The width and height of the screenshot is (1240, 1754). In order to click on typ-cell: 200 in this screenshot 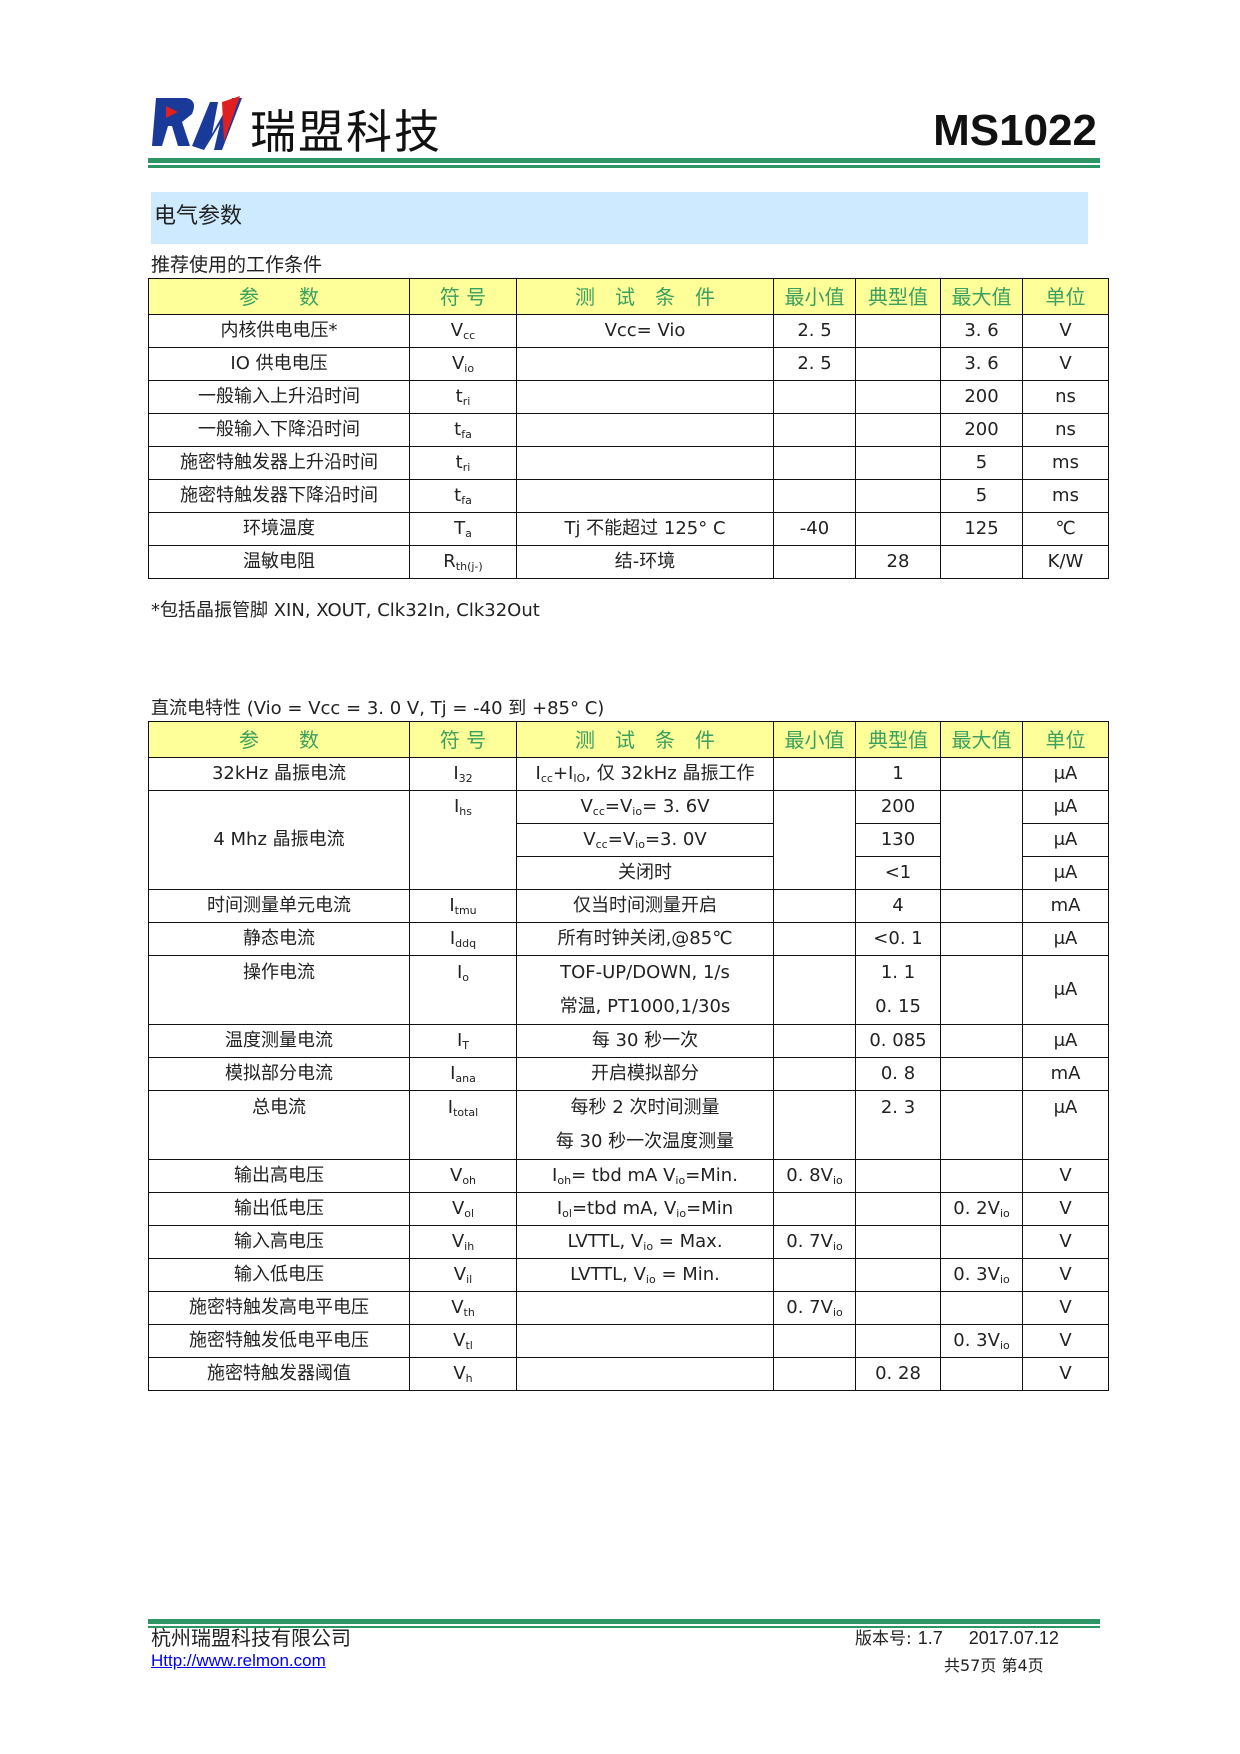, I will do `click(898, 807)`.